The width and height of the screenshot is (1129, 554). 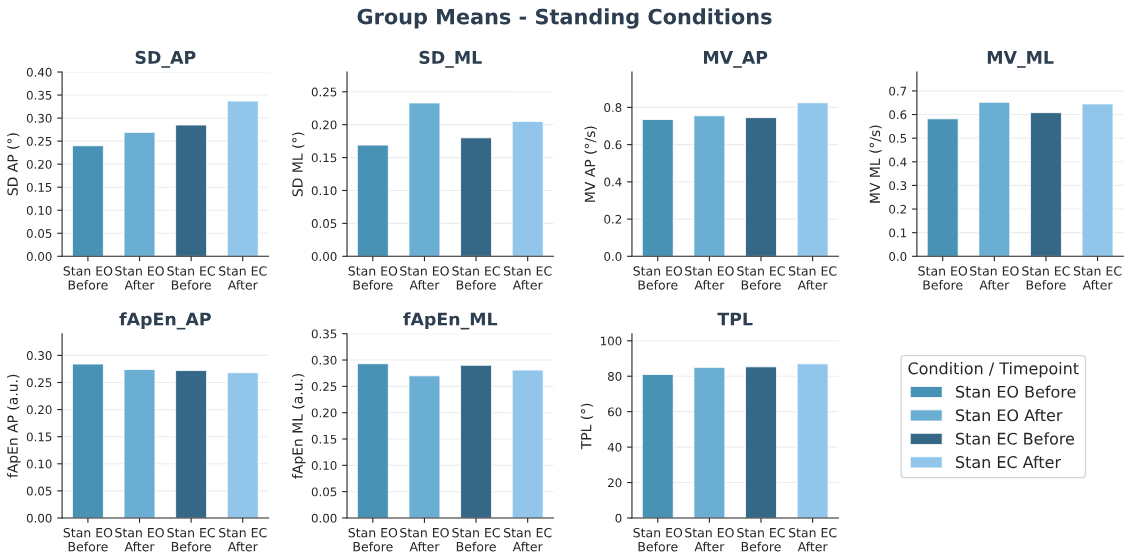 What do you see at coordinates (1009, 415) in the screenshot?
I see `legend-label: Stan EO After` at bounding box center [1009, 415].